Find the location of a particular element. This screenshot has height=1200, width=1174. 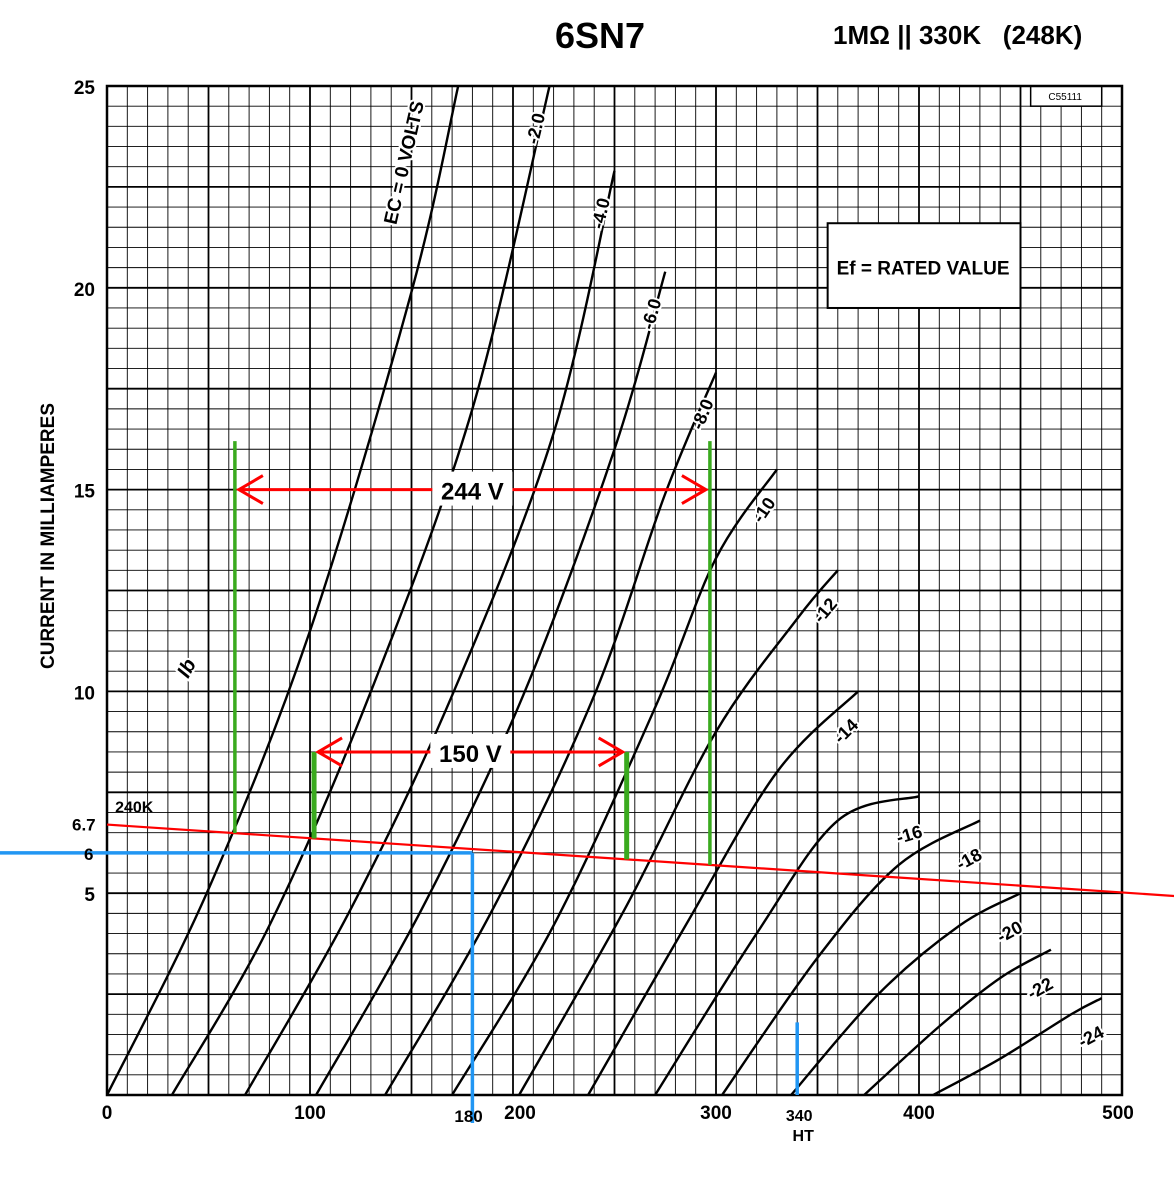

swing-label: 244 V is located at coordinates (472, 492).